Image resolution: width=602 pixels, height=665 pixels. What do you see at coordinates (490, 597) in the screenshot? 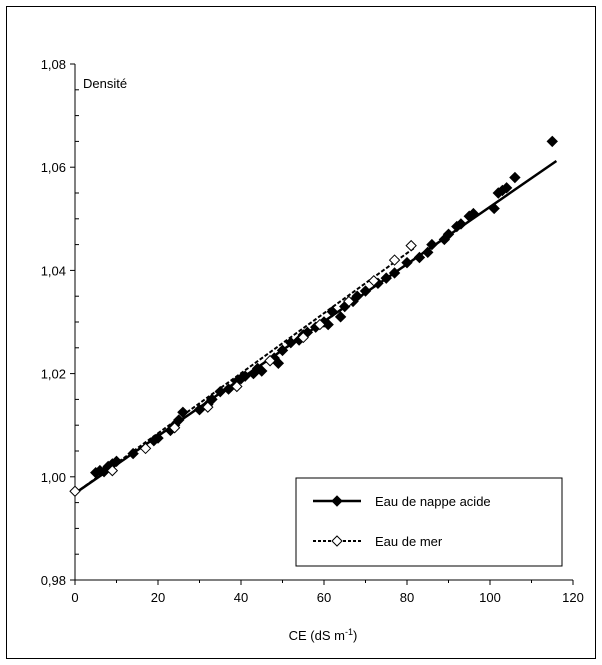
I see `x-tick-label: 100` at bounding box center [490, 597].